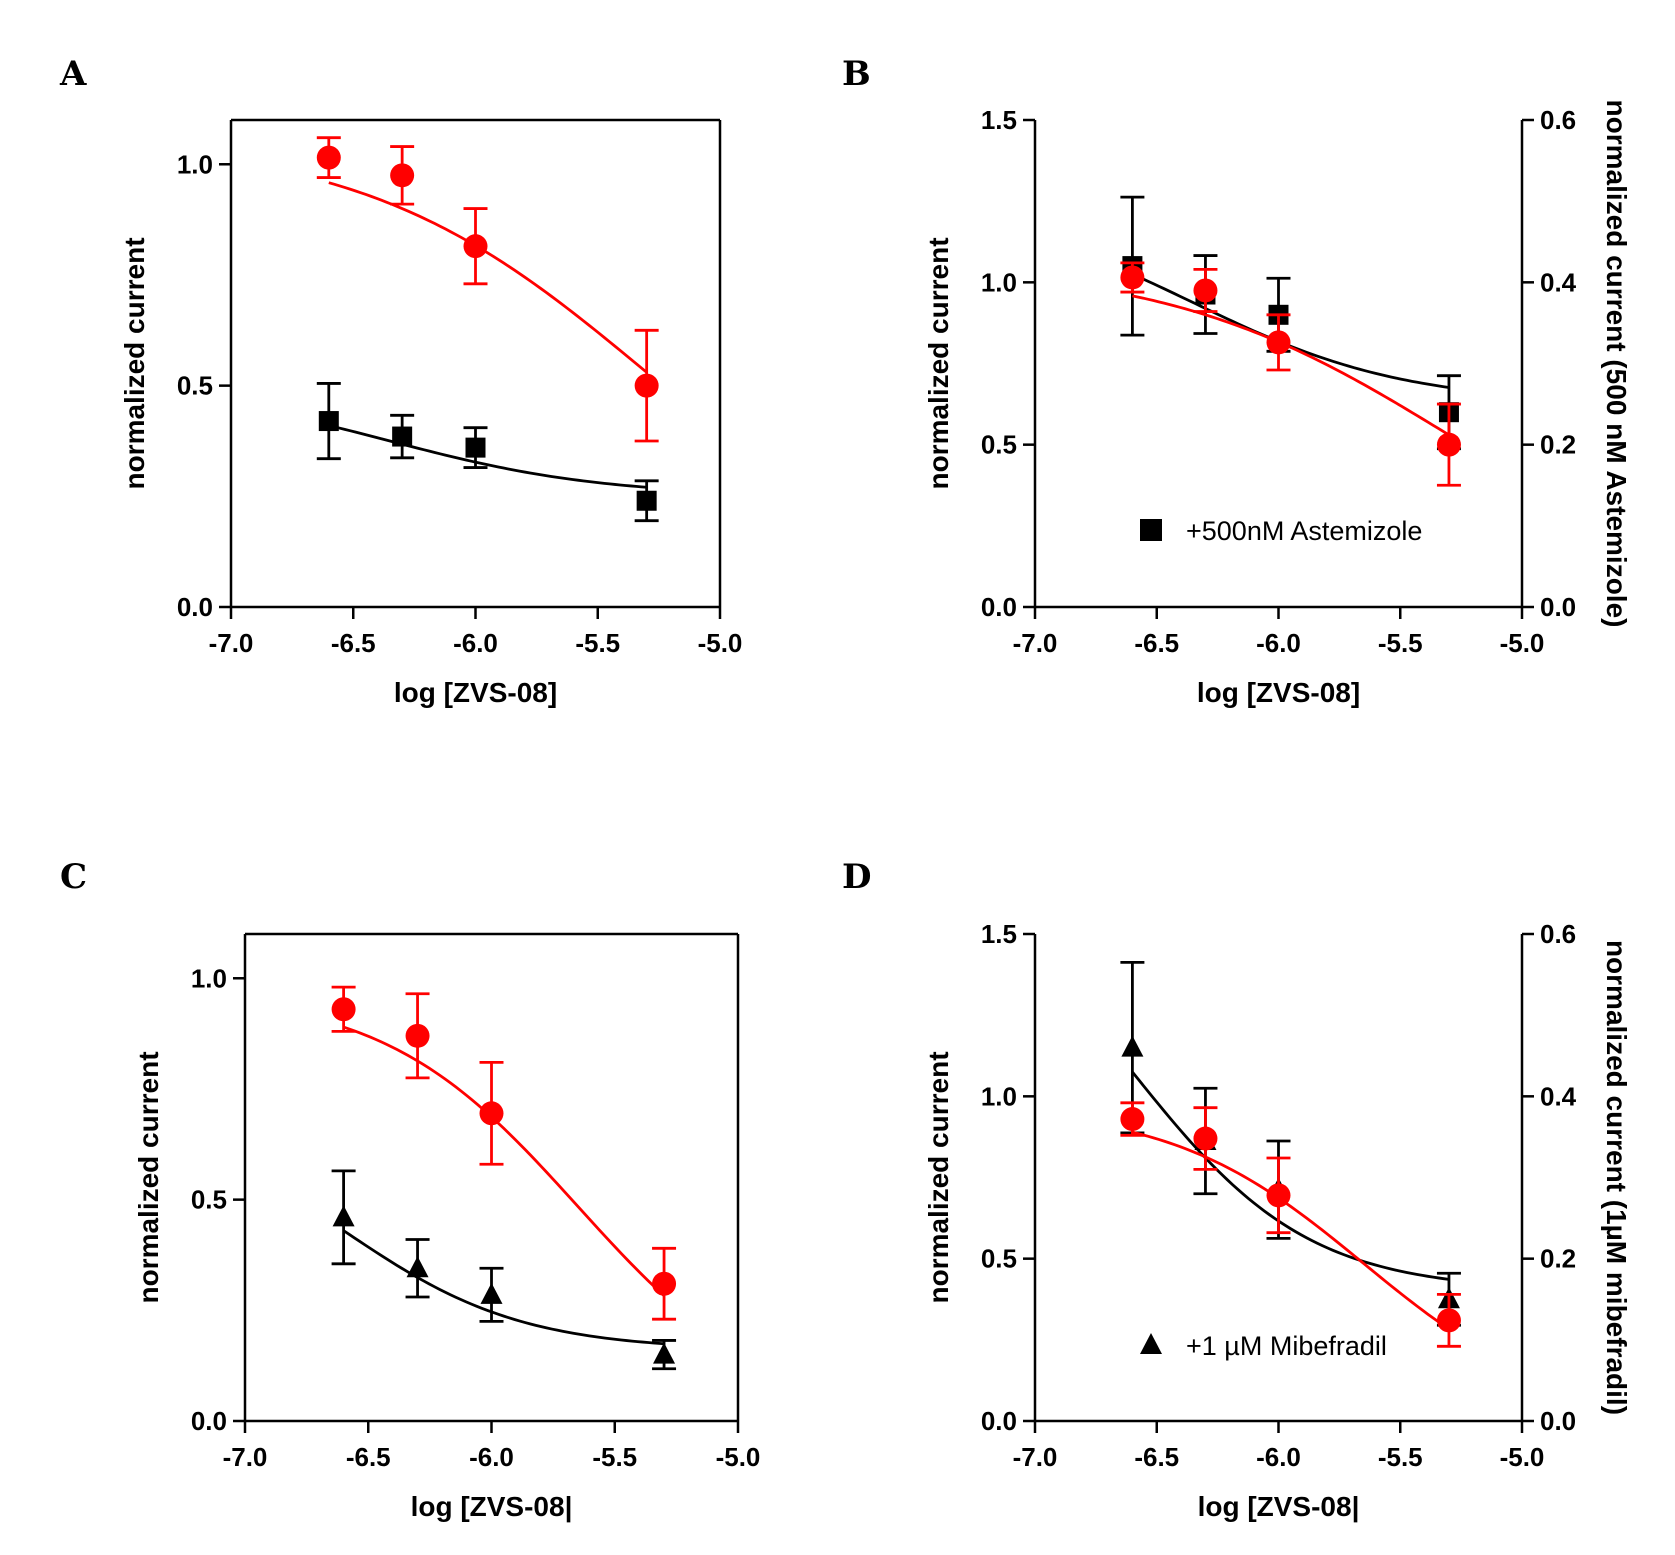 The width and height of the screenshot is (1675, 1555). What do you see at coordinates (856, 877) in the screenshot?
I see `panel-letter: D` at bounding box center [856, 877].